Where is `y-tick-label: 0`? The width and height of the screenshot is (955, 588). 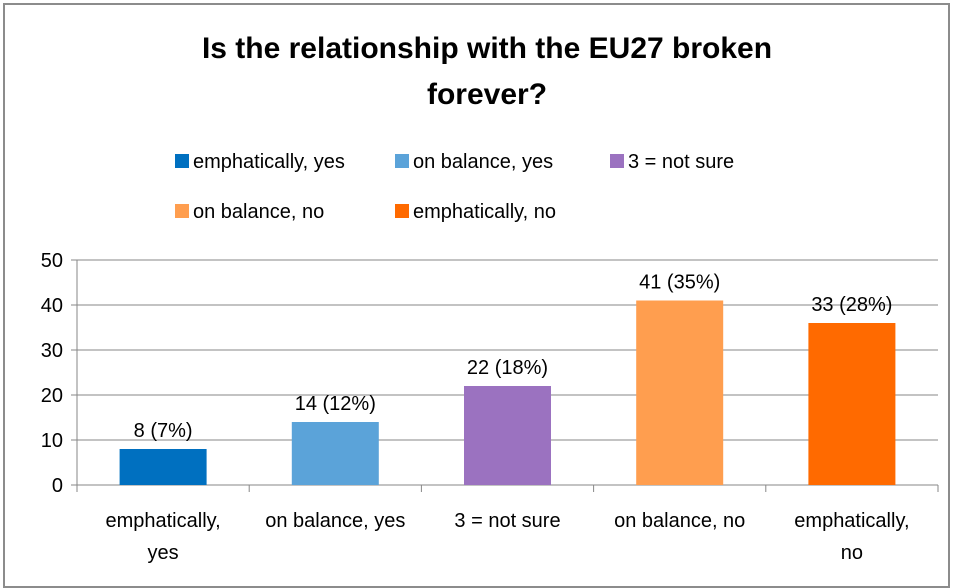
y-tick-label: 0 is located at coordinates (57, 486).